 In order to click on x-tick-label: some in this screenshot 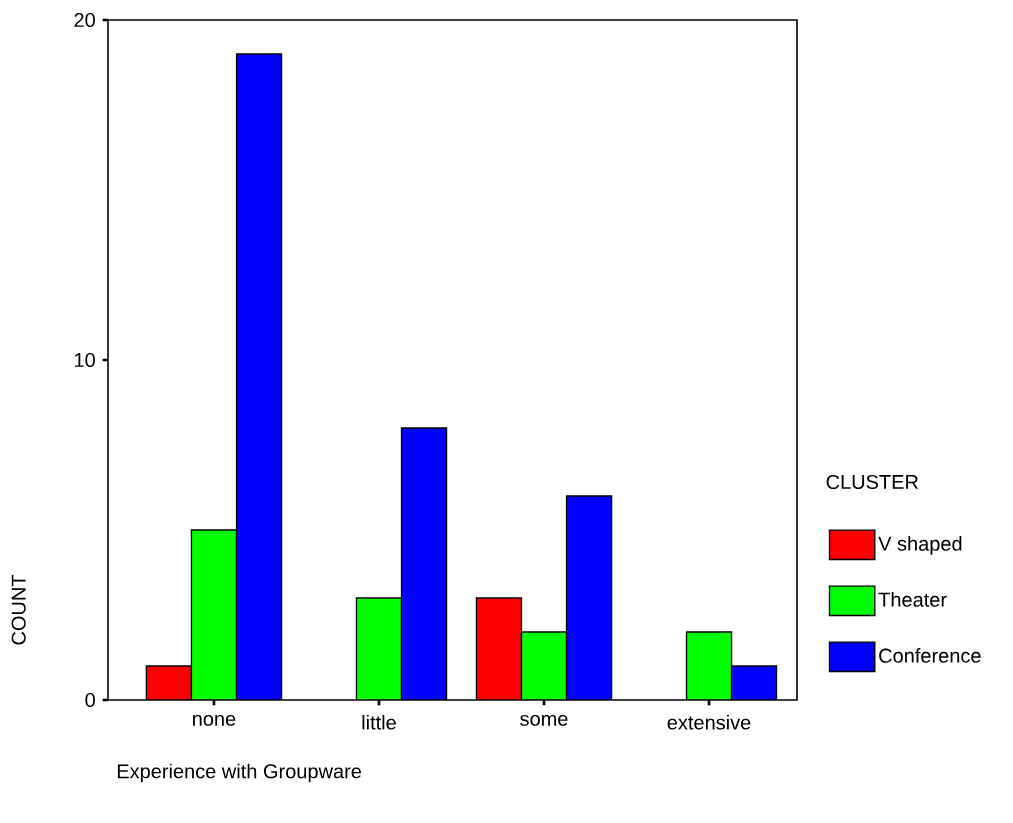, I will do `click(544, 720)`.